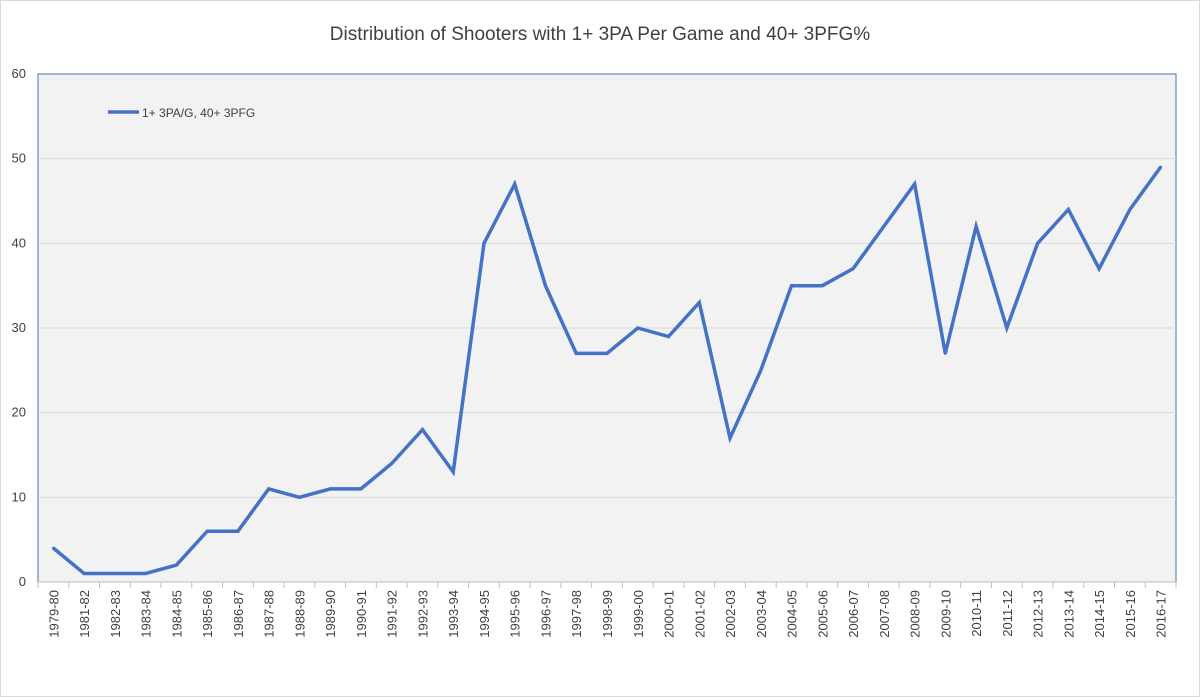  Describe the element at coordinates (19, 158) in the screenshot. I see `y-tick-label: 50` at that location.